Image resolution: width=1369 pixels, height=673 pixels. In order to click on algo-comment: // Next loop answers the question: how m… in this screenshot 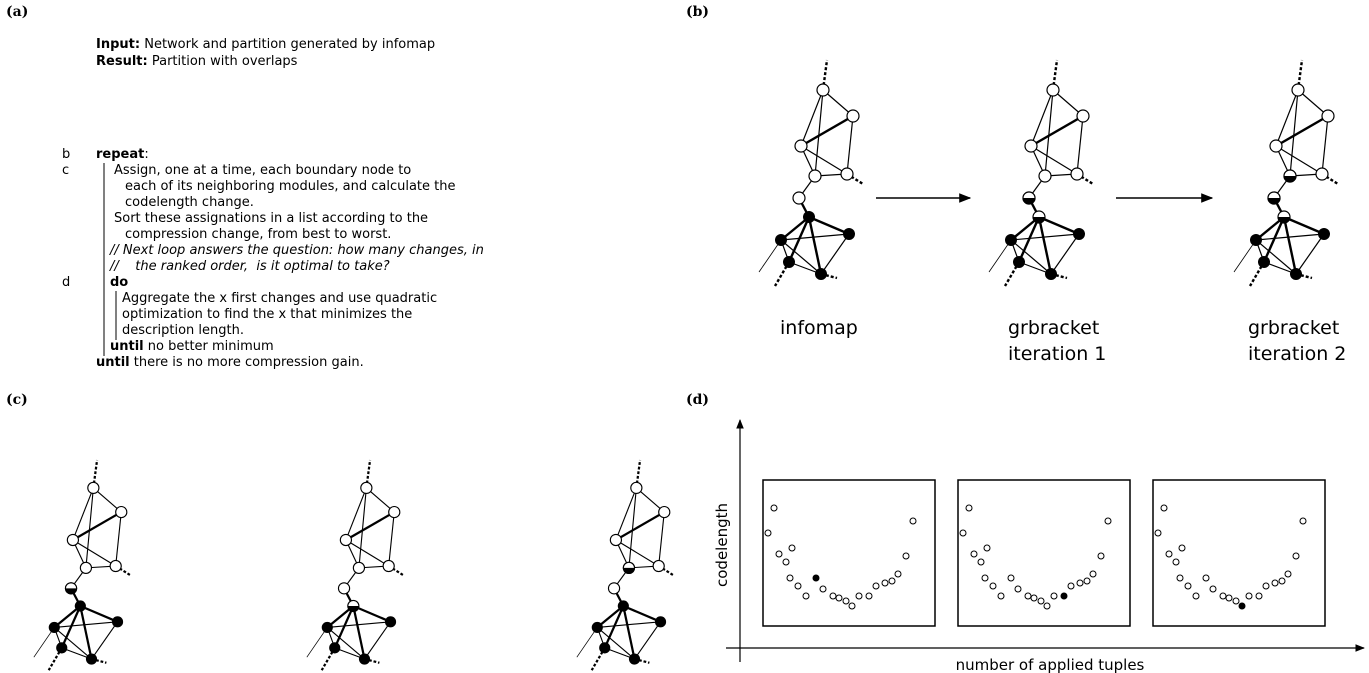, I will do `click(296, 250)`.